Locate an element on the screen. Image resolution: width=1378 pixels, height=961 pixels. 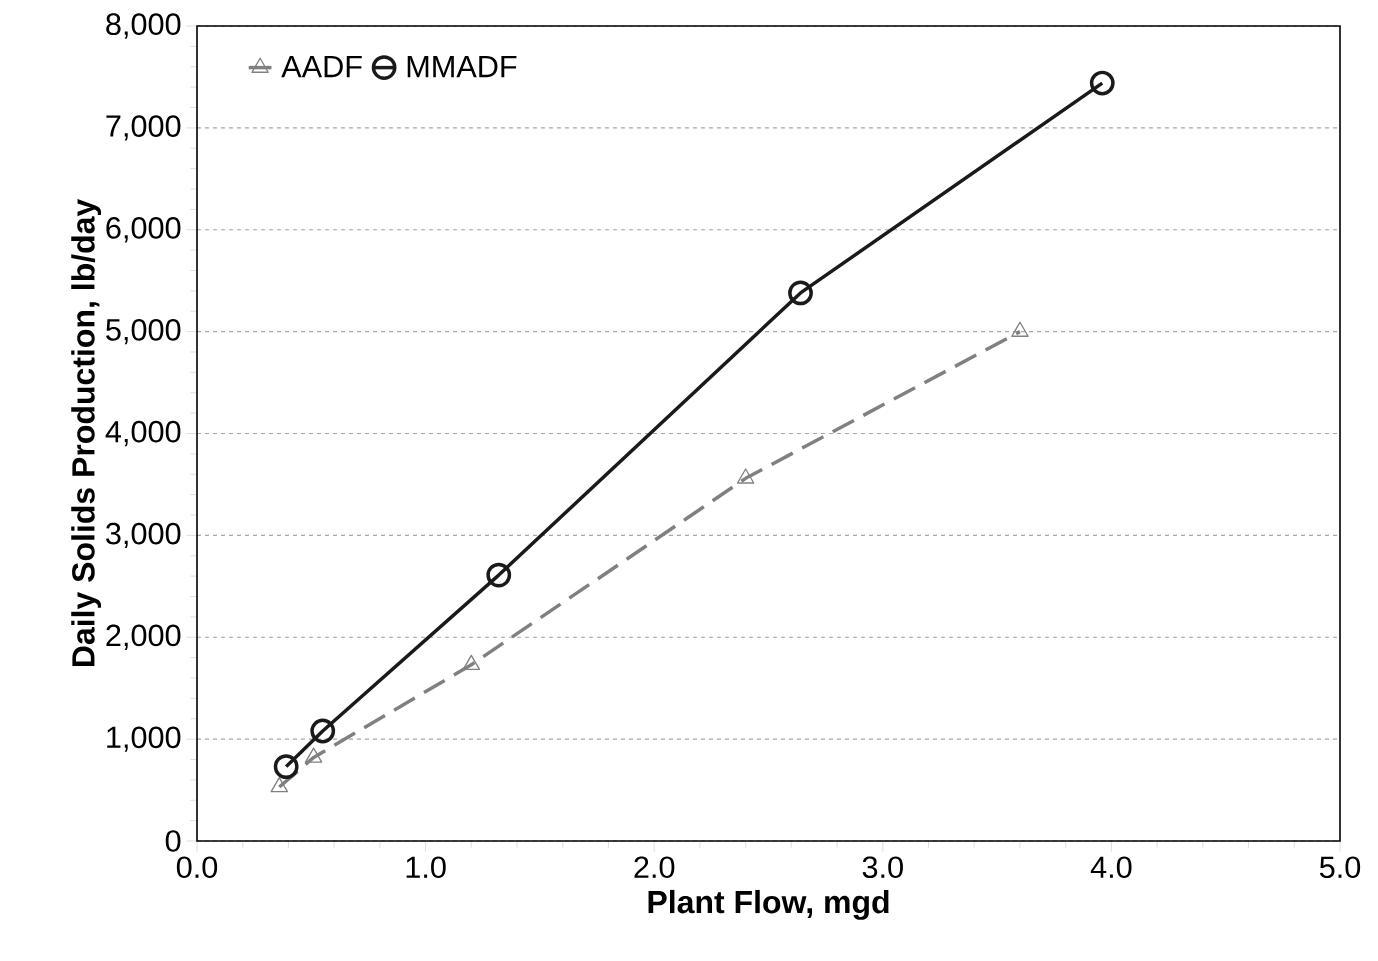
y-tick-label: 6,000 is located at coordinates (143, 230).